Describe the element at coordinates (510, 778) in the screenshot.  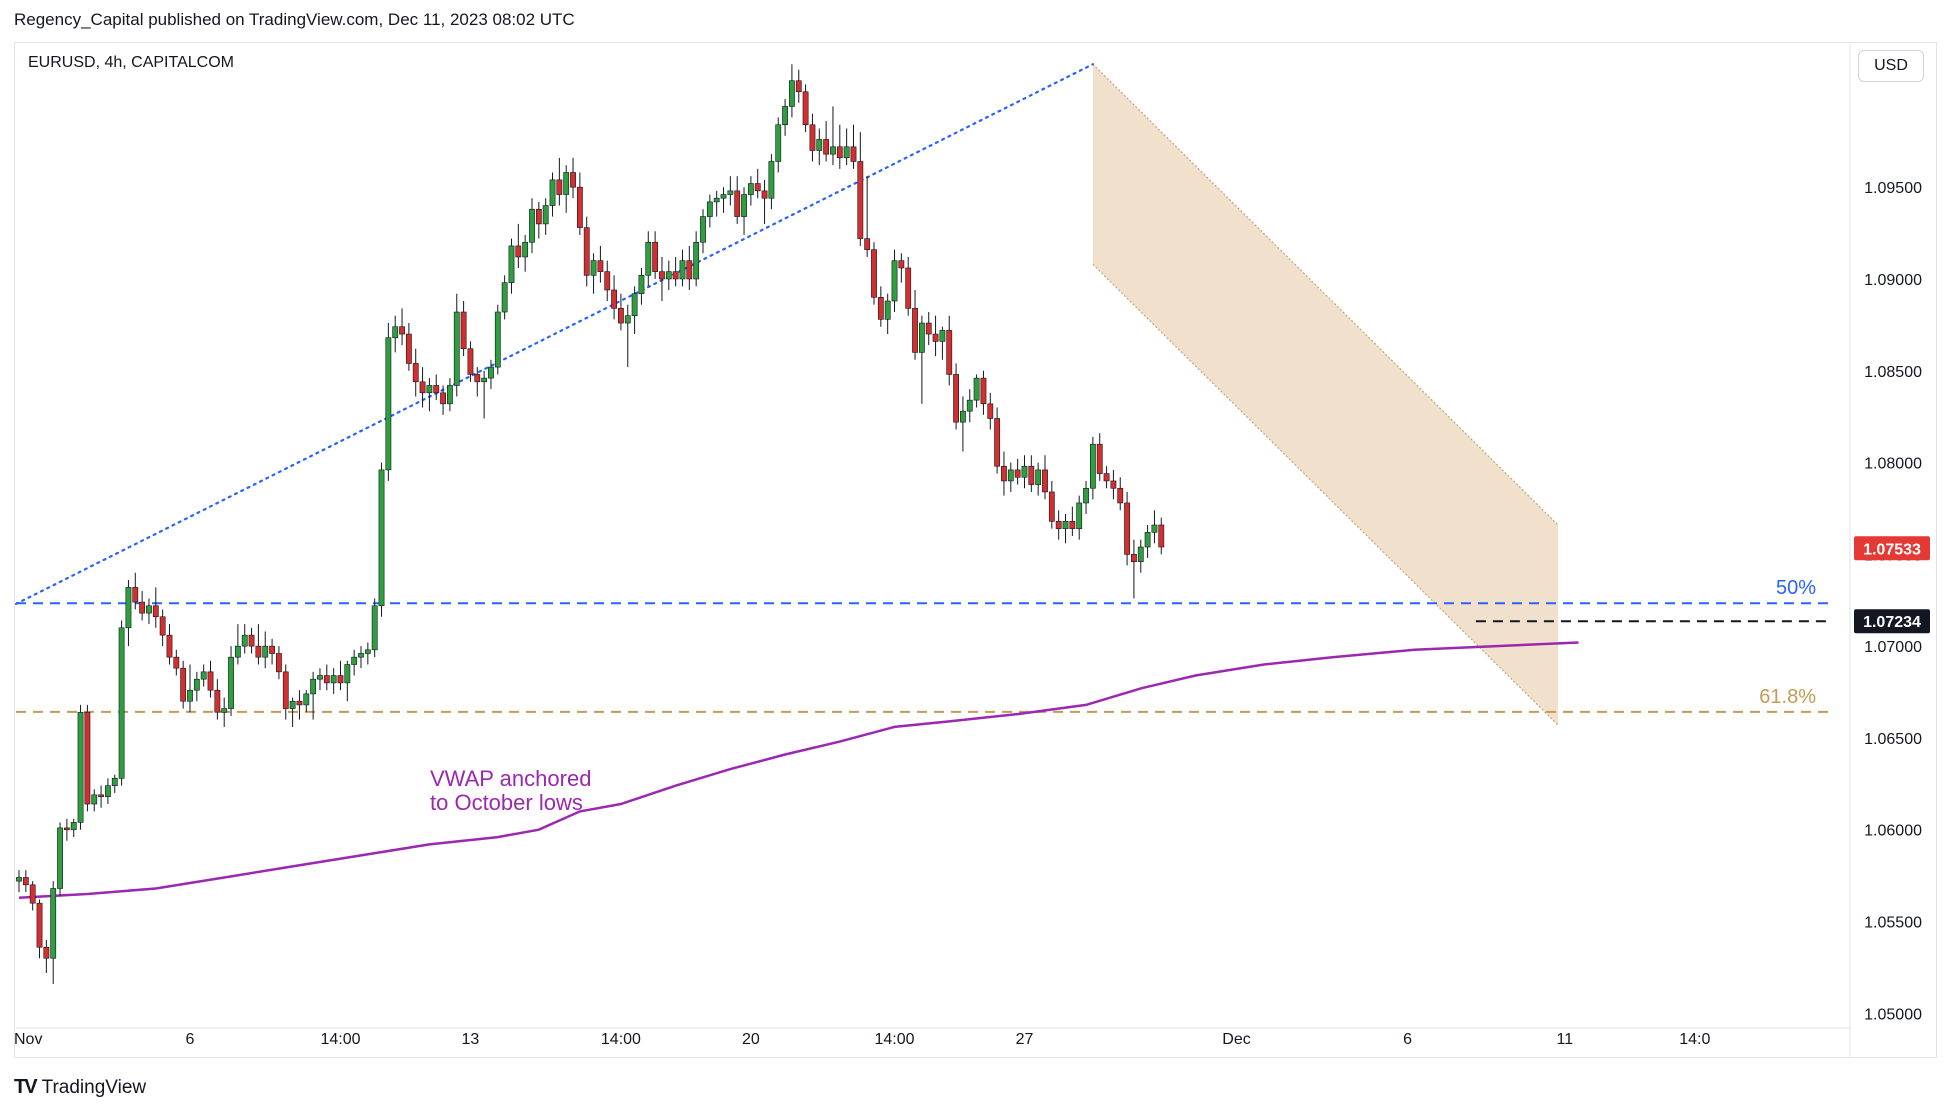
I see `vwap-label: VWAP anchored` at that location.